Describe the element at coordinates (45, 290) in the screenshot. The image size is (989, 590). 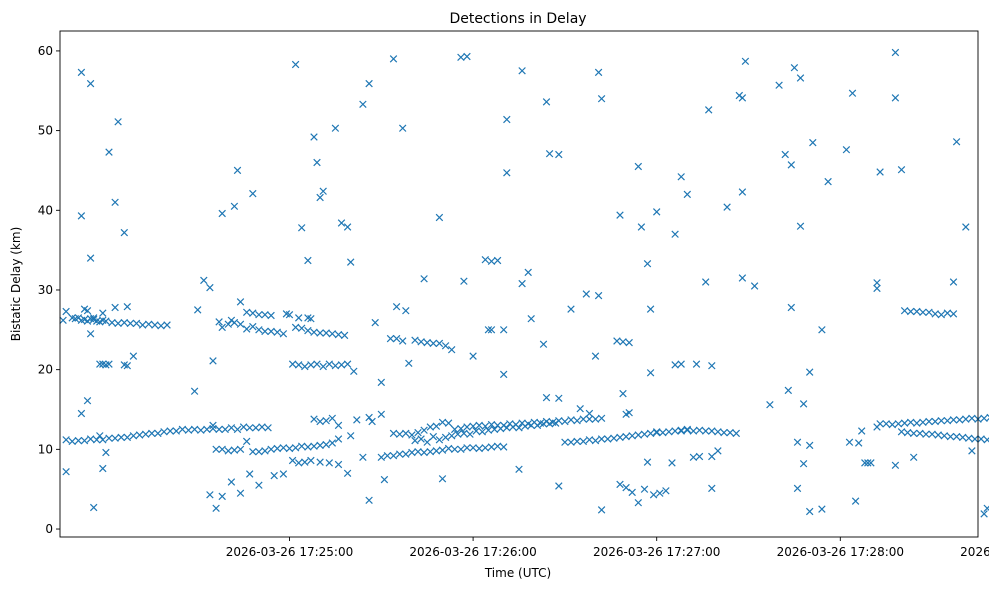
I see `y-tick-label: 30` at that location.